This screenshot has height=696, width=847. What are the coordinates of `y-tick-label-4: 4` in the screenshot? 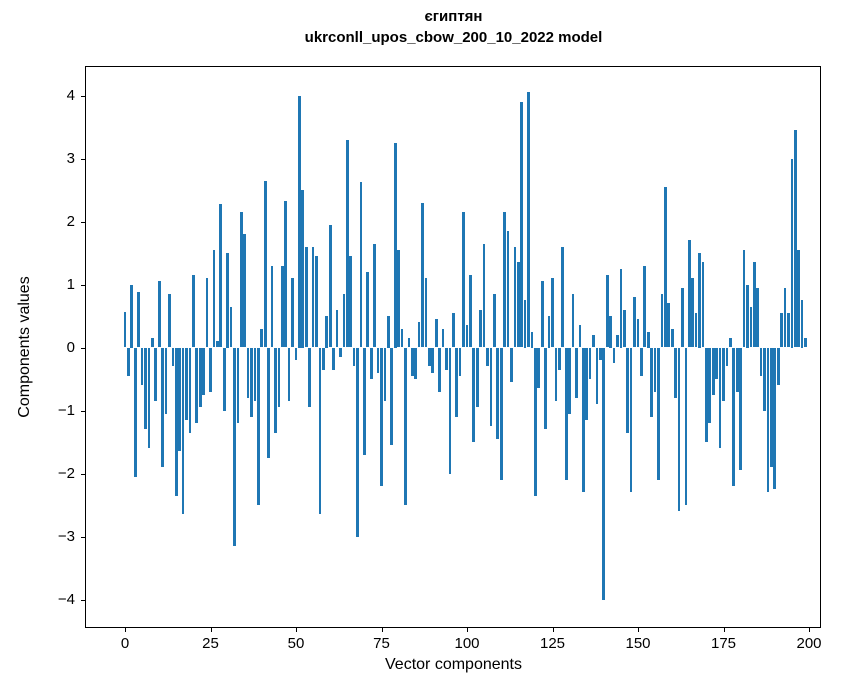 It's located at (70, 95).